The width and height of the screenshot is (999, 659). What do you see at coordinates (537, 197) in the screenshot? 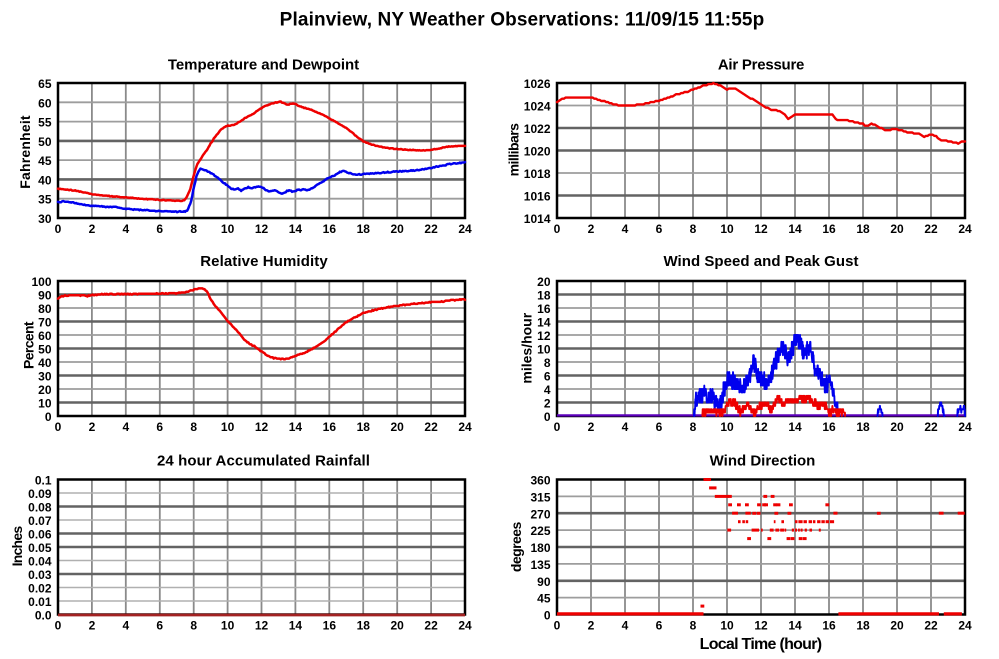
I see `svg-text: 1016` at bounding box center [537, 197].